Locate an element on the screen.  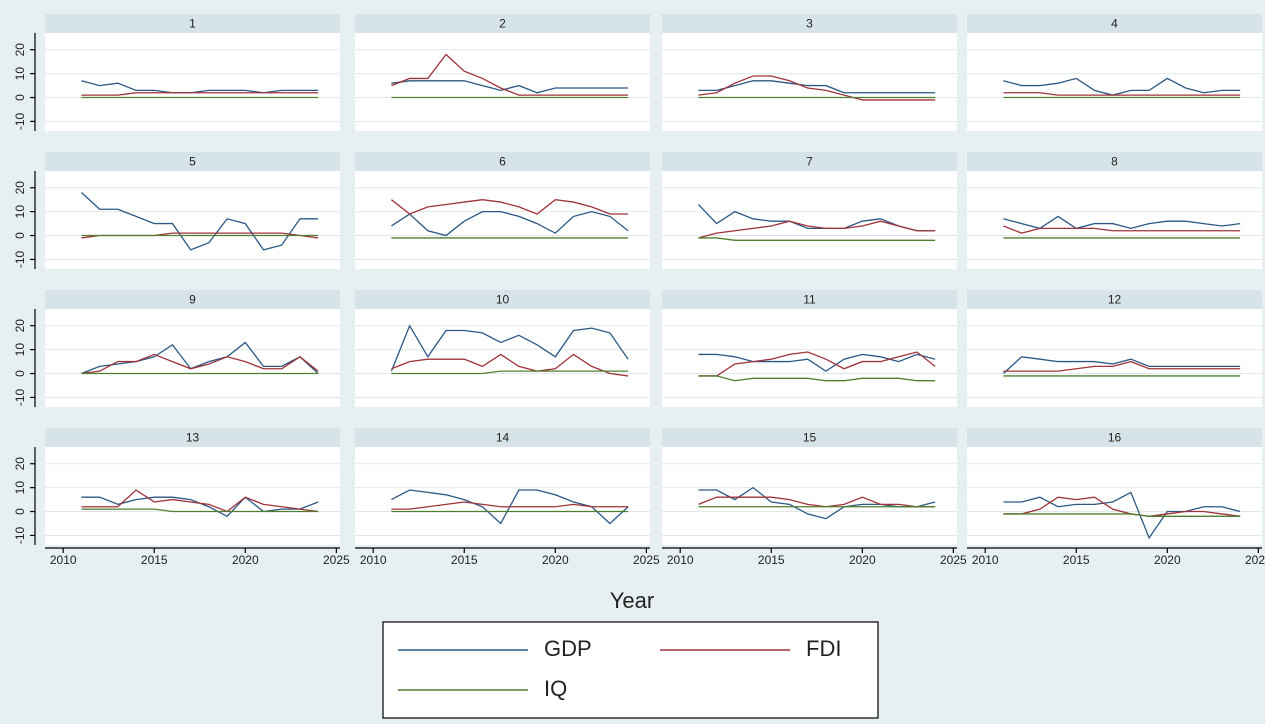
panel-title: 13 is located at coordinates (193, 438).